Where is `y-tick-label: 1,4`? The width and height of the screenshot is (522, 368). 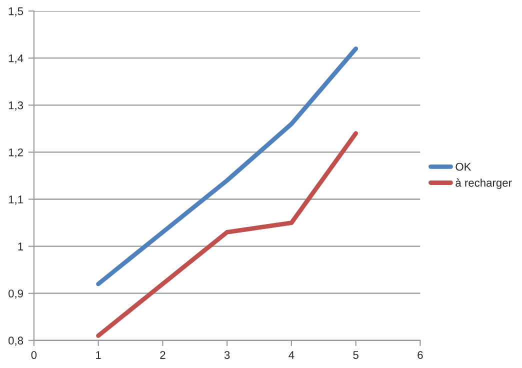 y-tick-label: 1,4 is located at coordinates (16, 59).